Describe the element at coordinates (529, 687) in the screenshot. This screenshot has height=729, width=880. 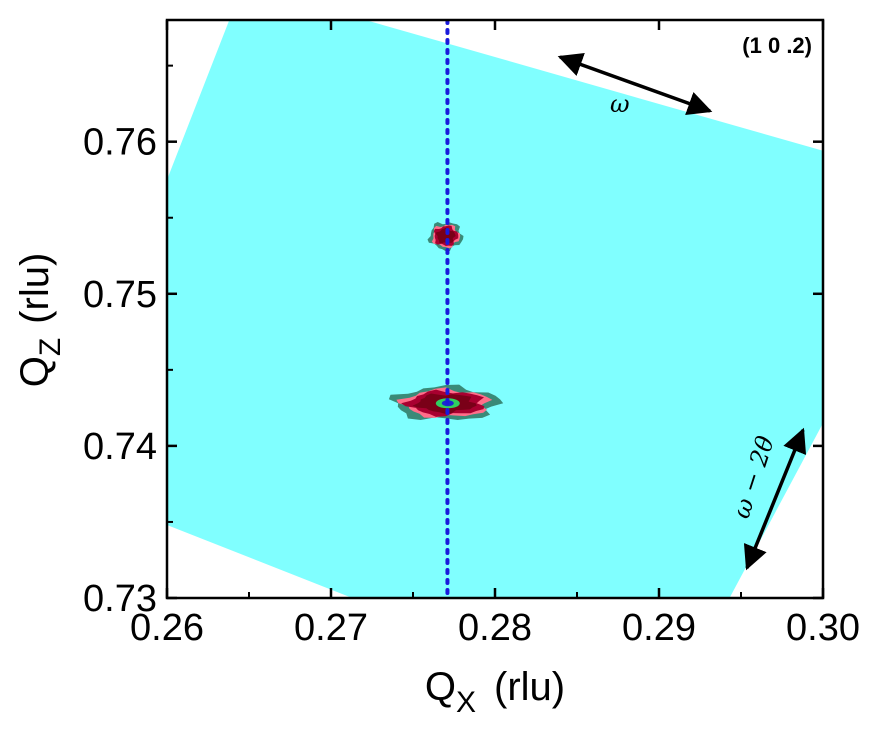
I see `x-axis-title-unit: (rlu)` at that location.